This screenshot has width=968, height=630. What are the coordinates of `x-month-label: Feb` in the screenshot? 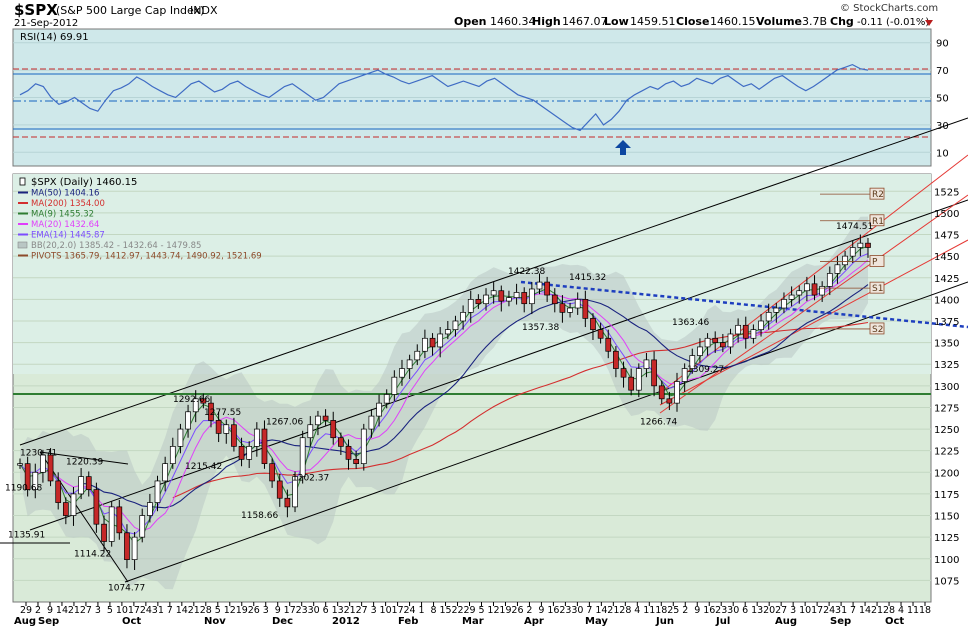 It's located at (408, 621).